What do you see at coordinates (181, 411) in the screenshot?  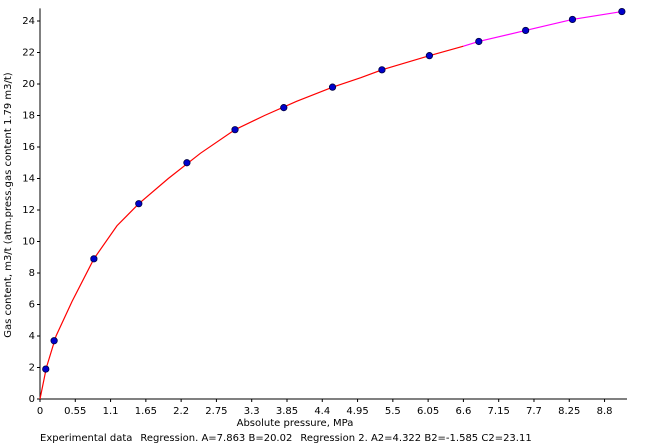 I see `x-tick-label: 2.2` at bounding box center [181, 411].